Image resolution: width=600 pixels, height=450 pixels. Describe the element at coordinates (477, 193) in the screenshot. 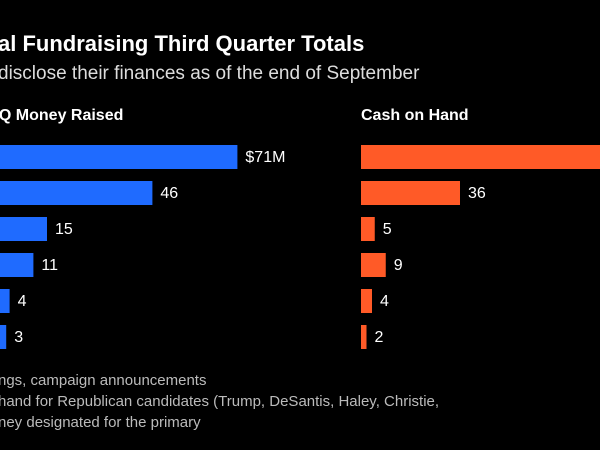

I see `value-label: 36` at that location.